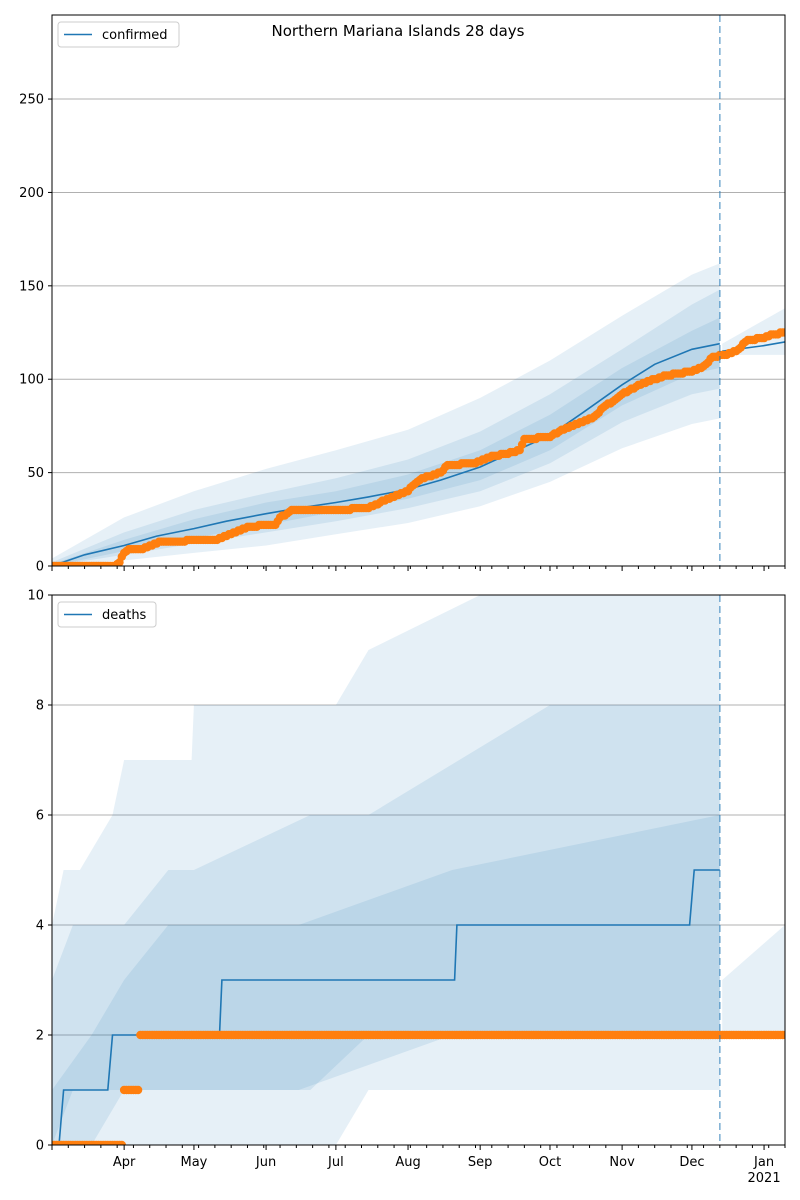 The height and width of the screenshot is (1200, 800). I want to click on x-tick-label: Jun, so click(265, 1162).